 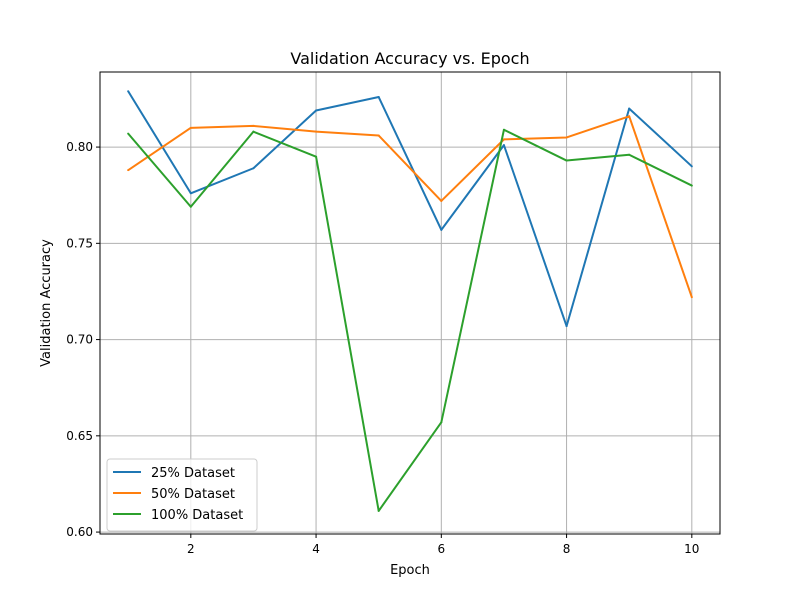 I want to click on y-tick-label: 0.80, so click(x=79, y=147).